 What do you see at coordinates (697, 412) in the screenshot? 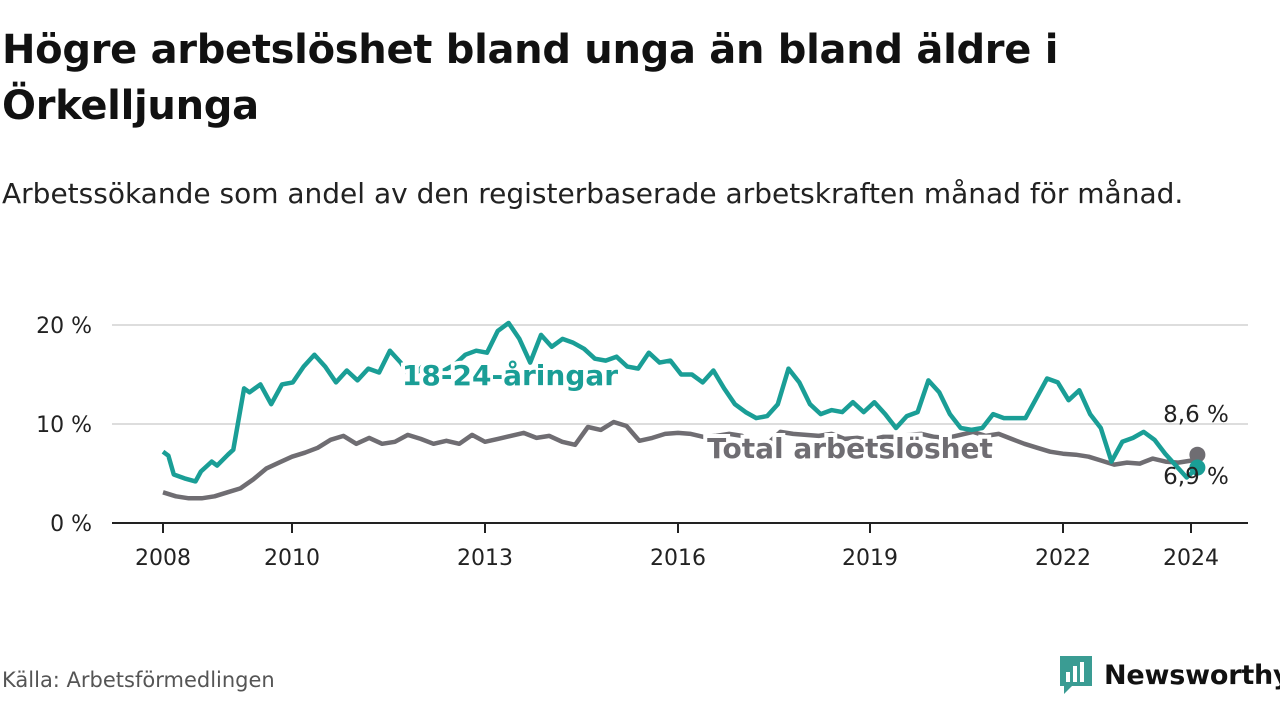
I see `inline-labels: 18-24-åringar Total arbetslöshet` at bounding box center [697, 412].